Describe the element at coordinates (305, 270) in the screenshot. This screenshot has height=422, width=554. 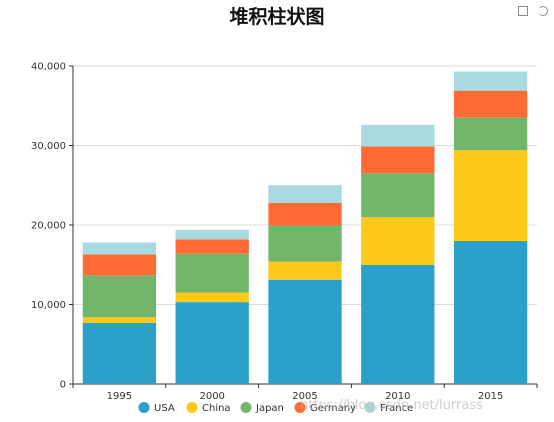
I see `bar-segment-china-2005` at that location.